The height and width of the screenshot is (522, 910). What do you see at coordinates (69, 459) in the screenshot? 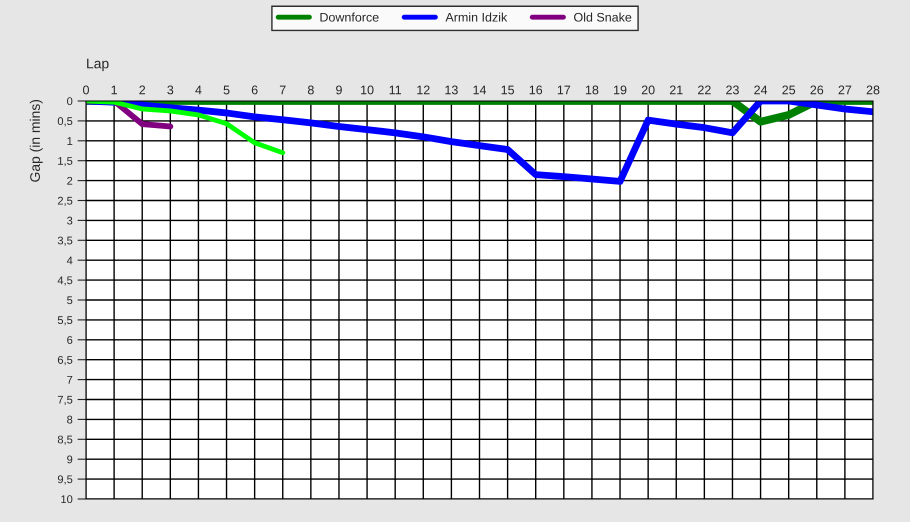
I see `y-tick-label: 9` at bounding box center [69, 459].